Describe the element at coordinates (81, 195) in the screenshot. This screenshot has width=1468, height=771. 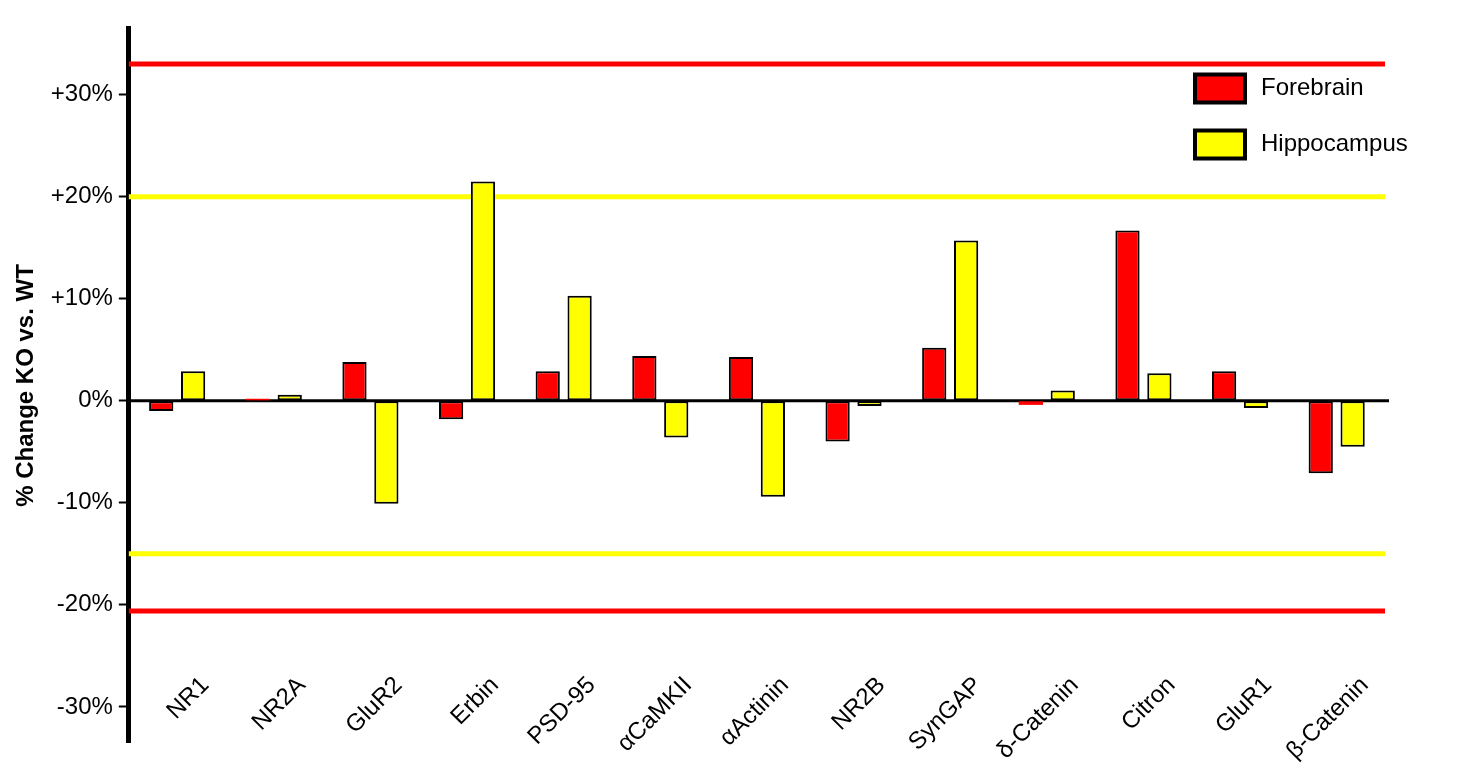
I see `y-tick-label: +20%` at that location.